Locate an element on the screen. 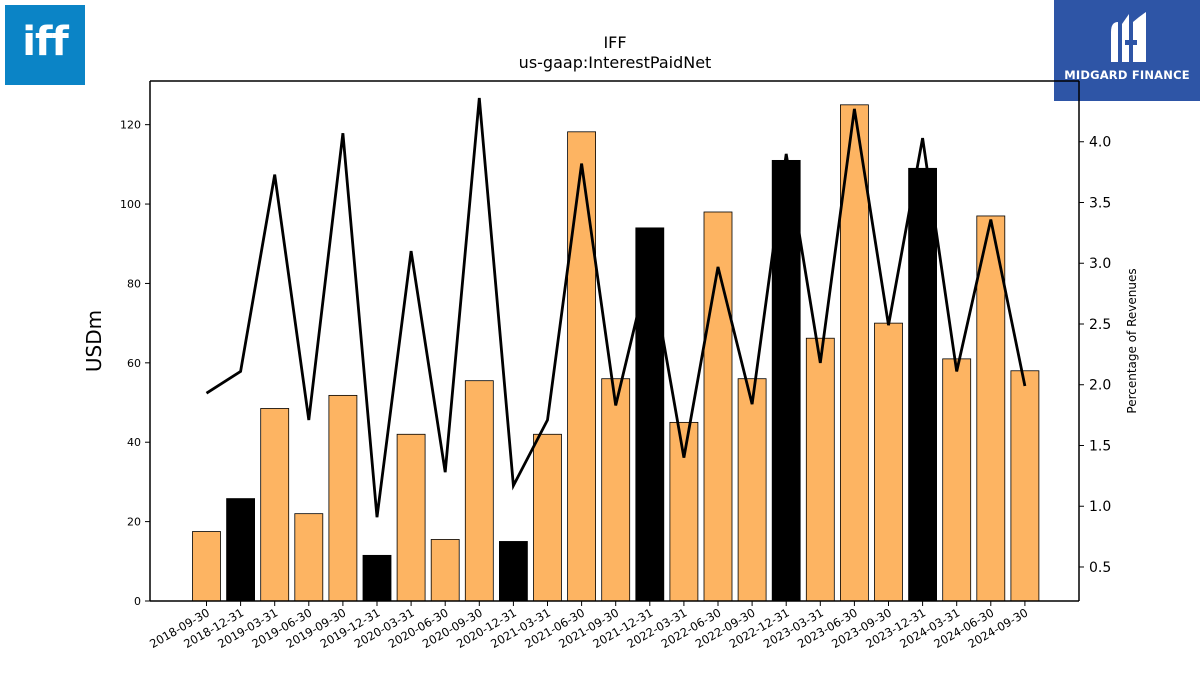 This screenshot has height=675, width=1200. y2-tick-label: 1.5 is located at coordinates (1100, 446).